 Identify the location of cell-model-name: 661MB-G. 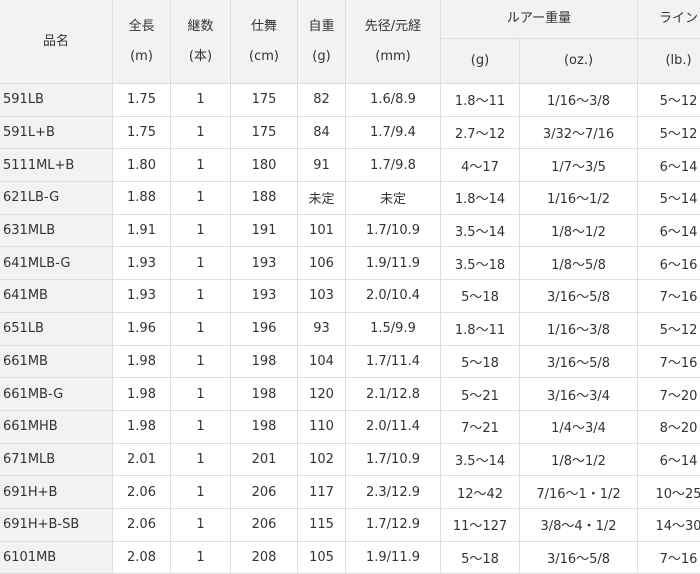
(56, 394).